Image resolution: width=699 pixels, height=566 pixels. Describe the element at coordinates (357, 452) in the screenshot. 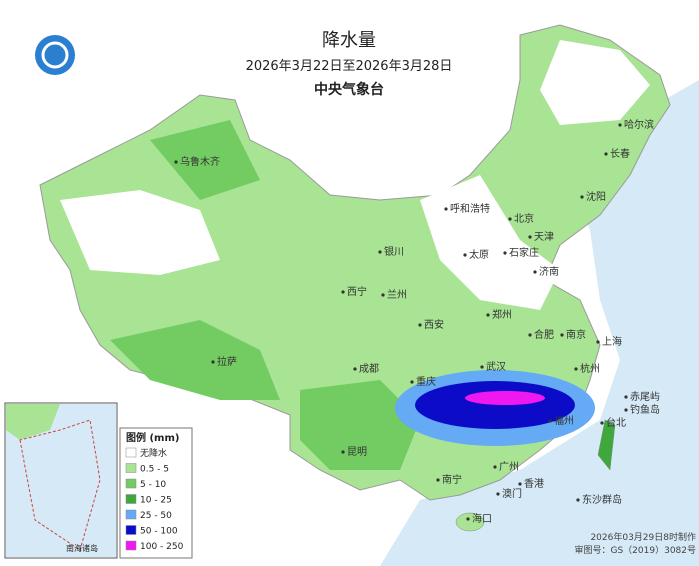

I see `city-label: 昆明` at that location.